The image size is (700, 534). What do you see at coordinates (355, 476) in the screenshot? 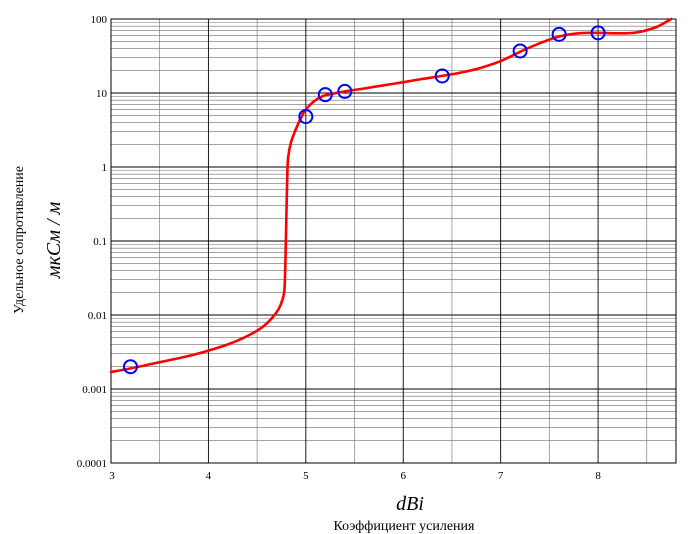
I see `x-axis-ticks: 3 4 5 6 7 8` at bounding box center [355, 476].